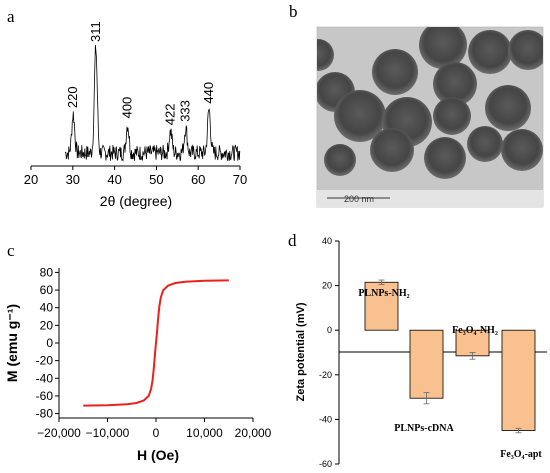 The height and width of the screenshot is (473, 550). I want to click on xrd-x-tick-label: 50, so click(156, 179).